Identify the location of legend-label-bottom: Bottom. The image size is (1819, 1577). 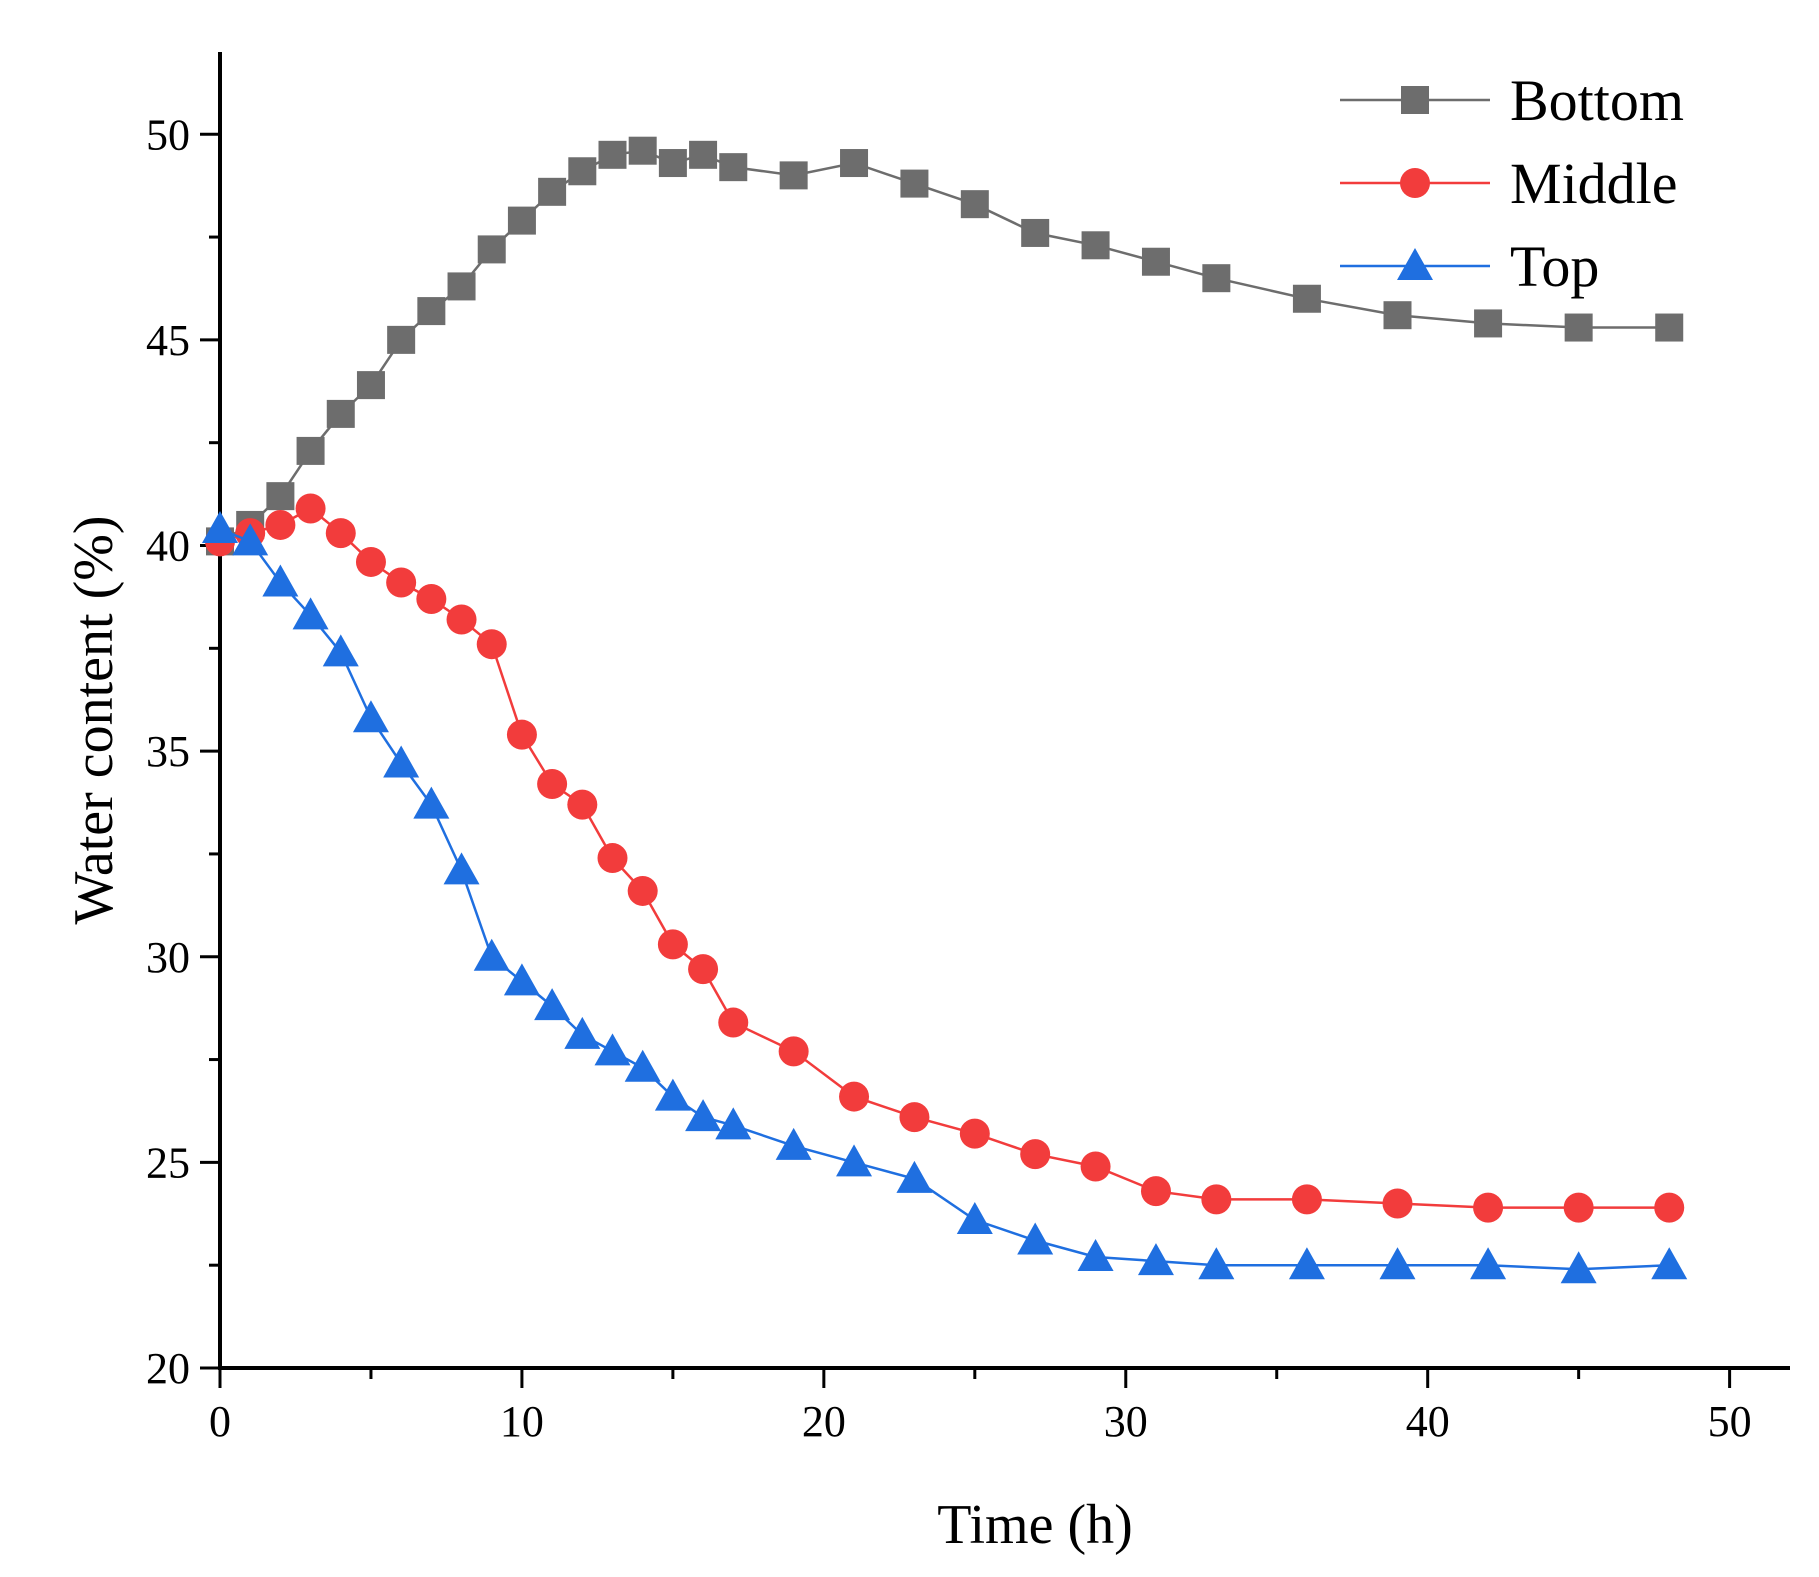
(1597, 100).